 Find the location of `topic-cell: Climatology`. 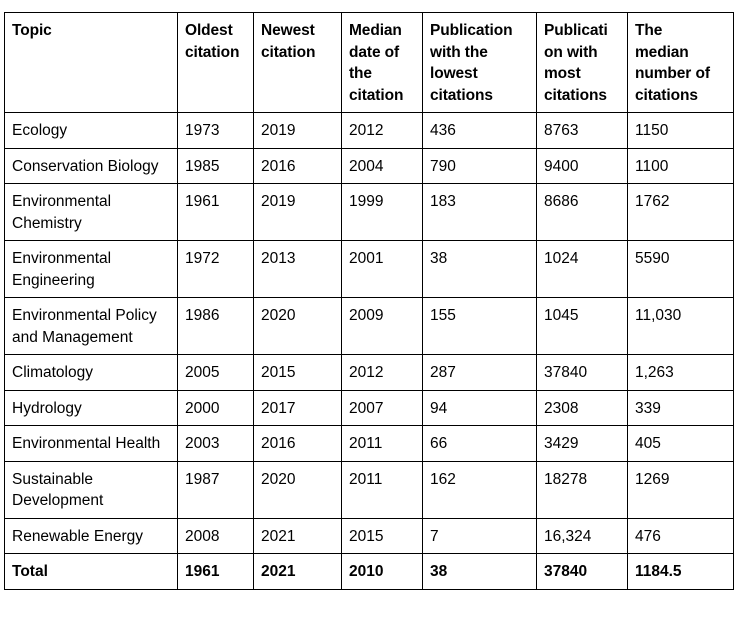

topic-cell: Climatology is located at coordinates (91, 372).